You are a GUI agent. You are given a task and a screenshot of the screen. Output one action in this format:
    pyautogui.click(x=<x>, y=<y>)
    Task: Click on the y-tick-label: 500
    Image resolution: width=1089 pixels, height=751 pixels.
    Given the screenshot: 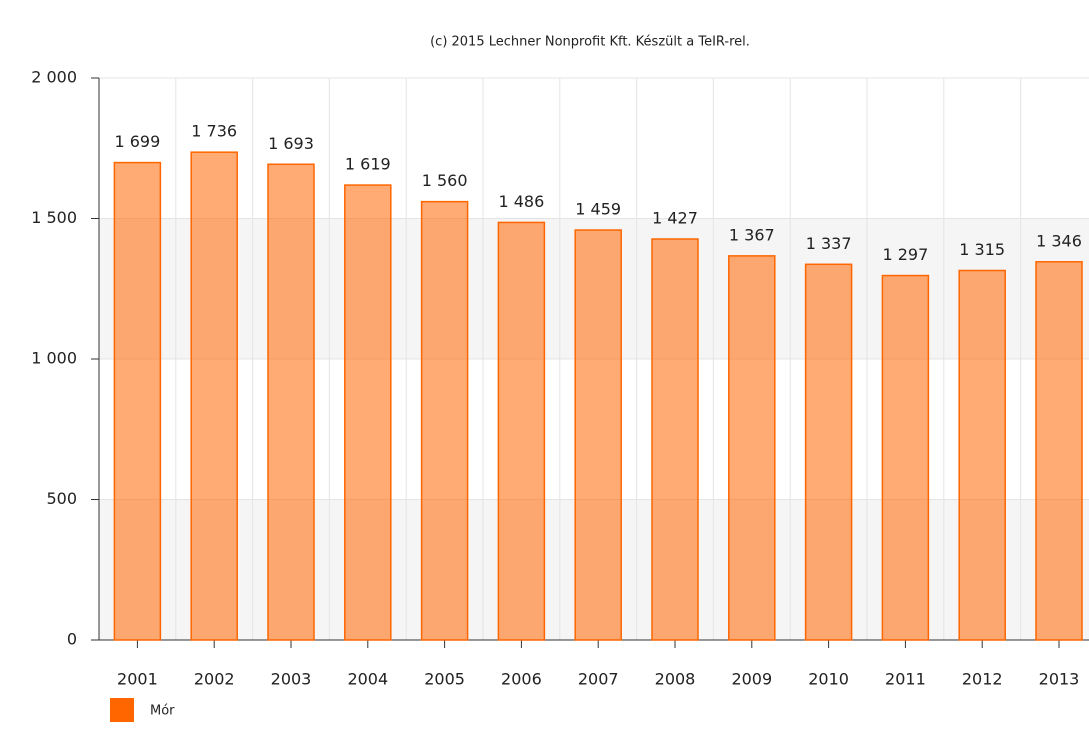 What is the action you would take?
    pyautogui.click(x=61, y=498)
    